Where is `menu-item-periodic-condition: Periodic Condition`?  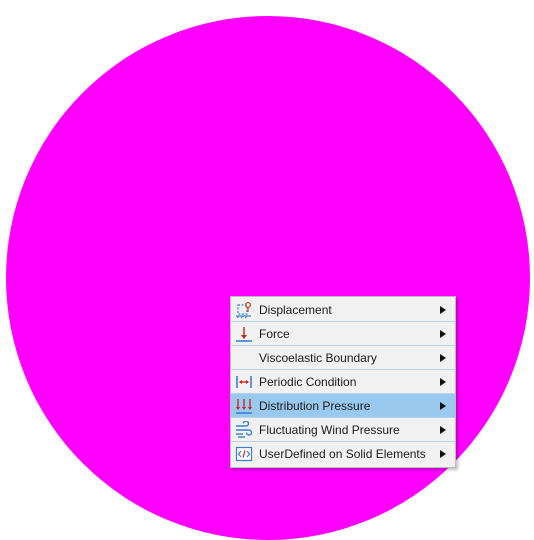
menu-item-periodic-condition: Periodic Condition is located at coordinates (343, 382).